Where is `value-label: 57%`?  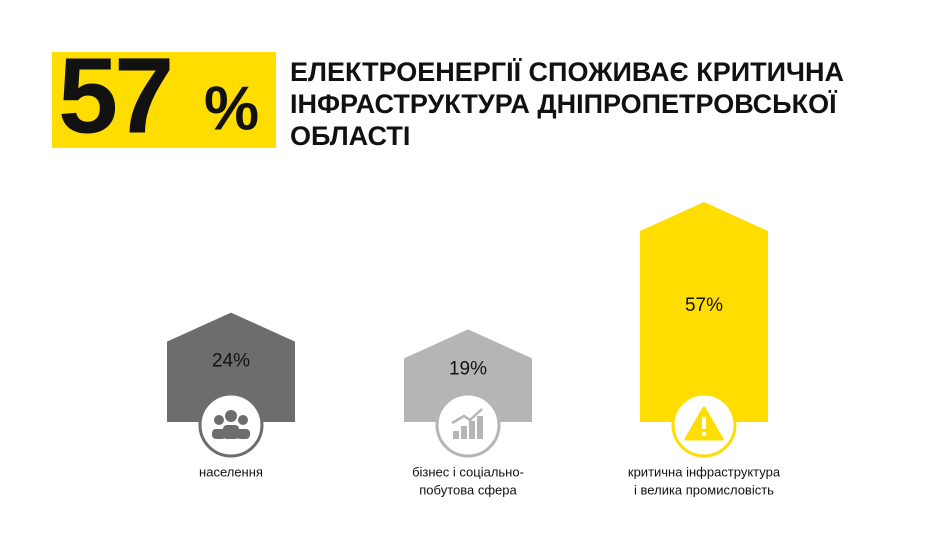 value-label: 57% is located at coordinates (704, 305).